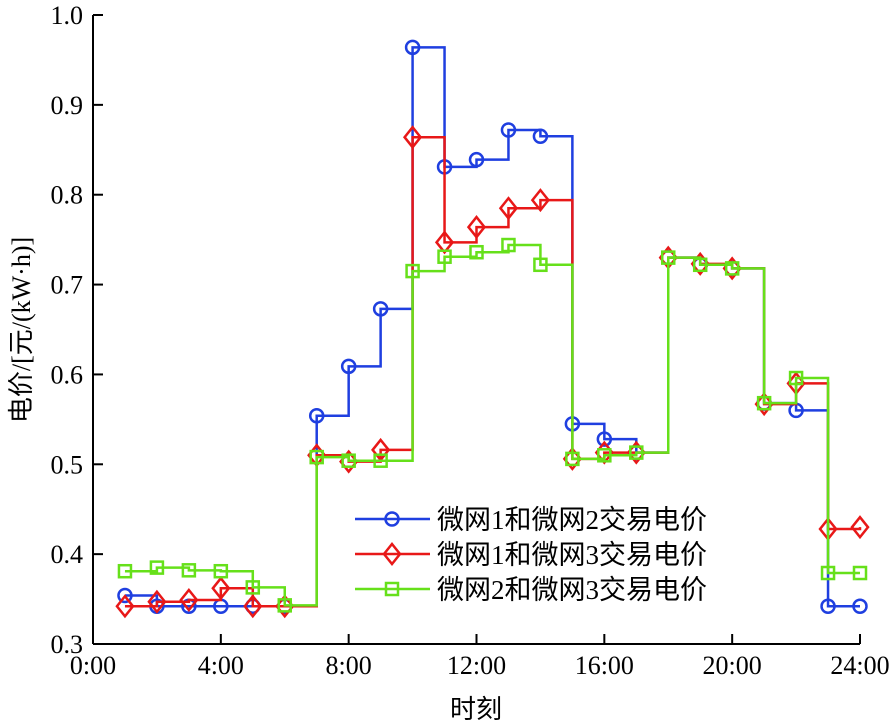  What do you see at coordinates (476, 665) in the screenshot?
I see `x-tick-label: 12:00` at bounding box center [476, 665].